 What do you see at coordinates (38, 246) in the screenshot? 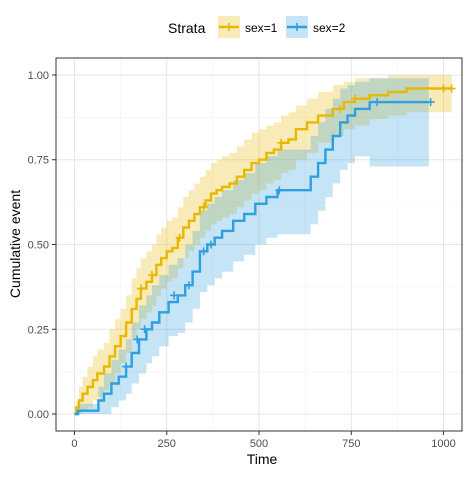
I see `y-tick-label: 0.50` at bounding box center [38, 246].